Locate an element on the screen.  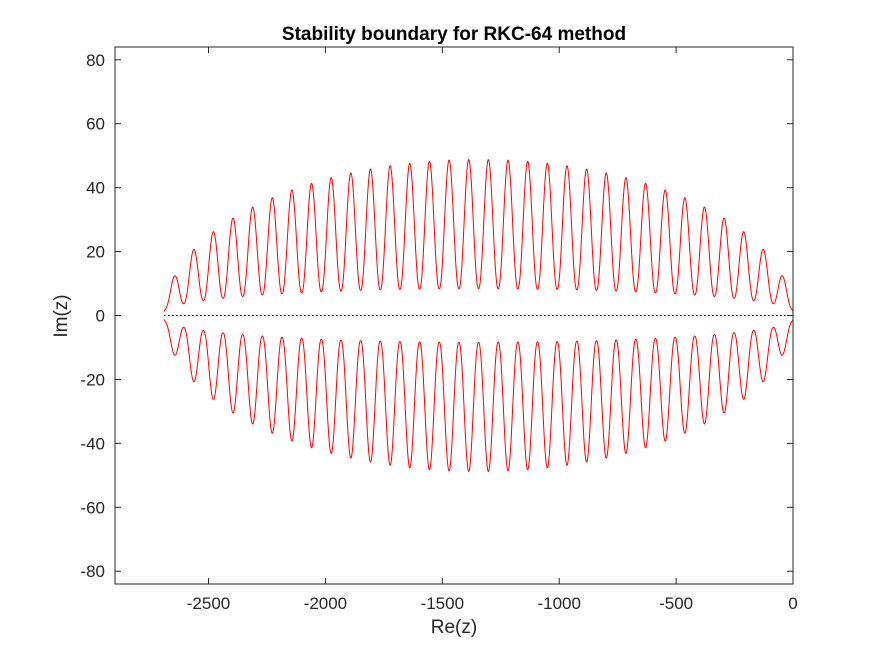
x-tick-label: -500 is located at coordinates (676, 603).